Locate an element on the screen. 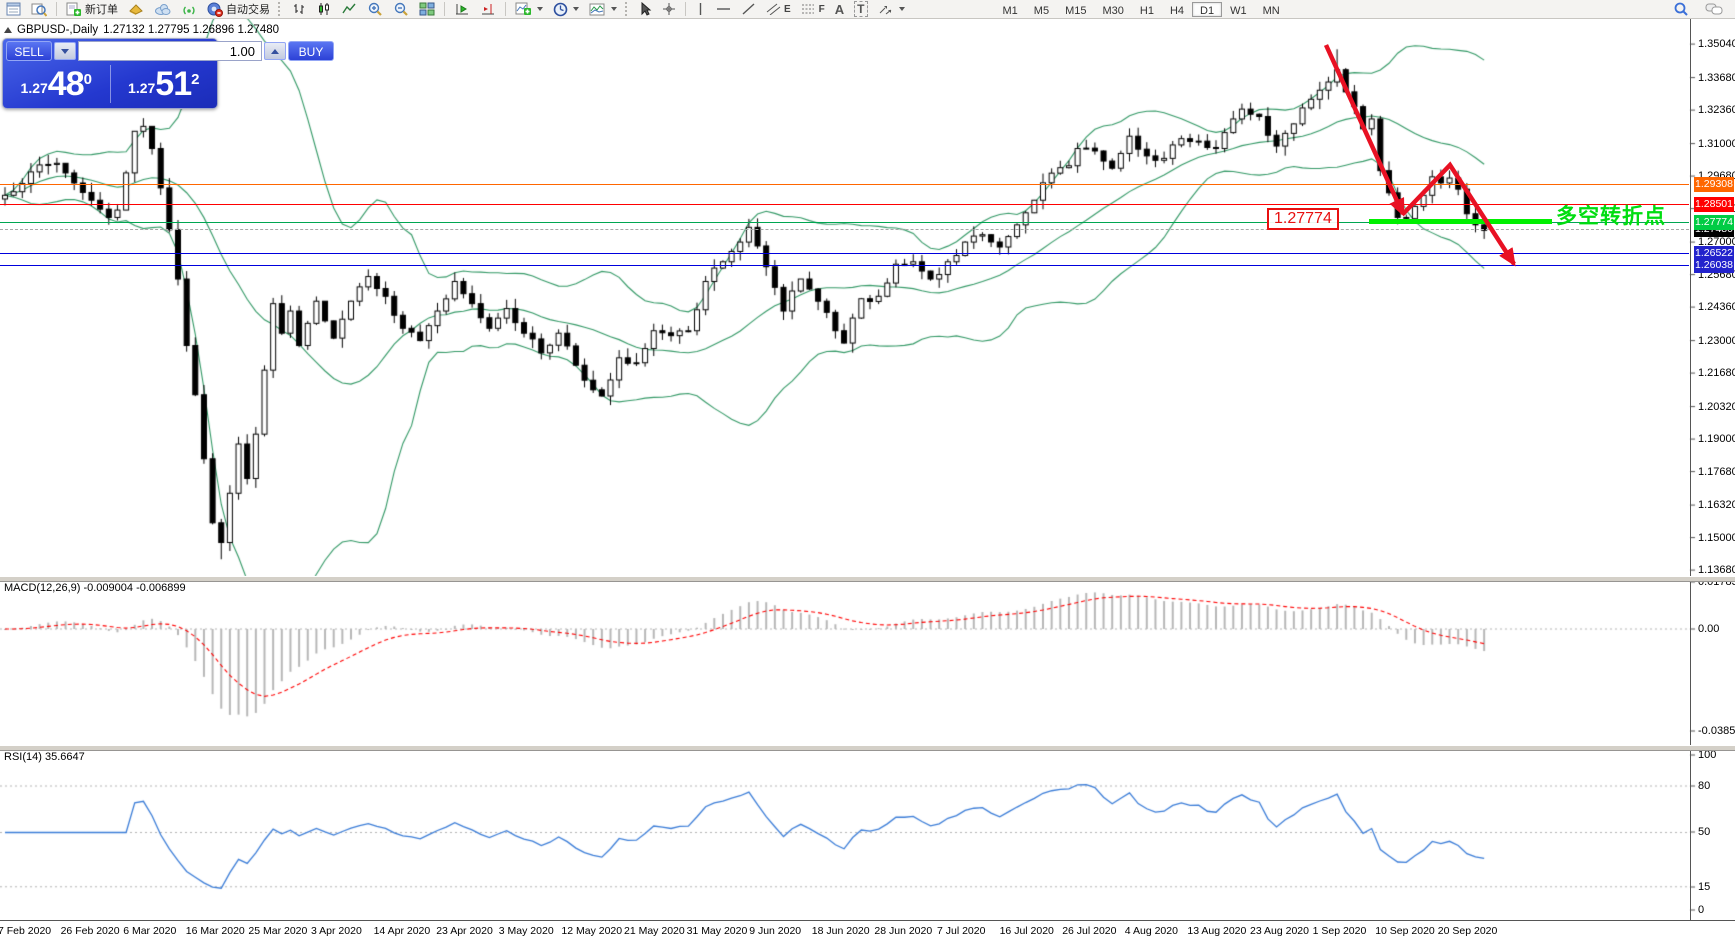 The image size is (1735, 943). chart-shift-icon is located at coordinates (488, 9).